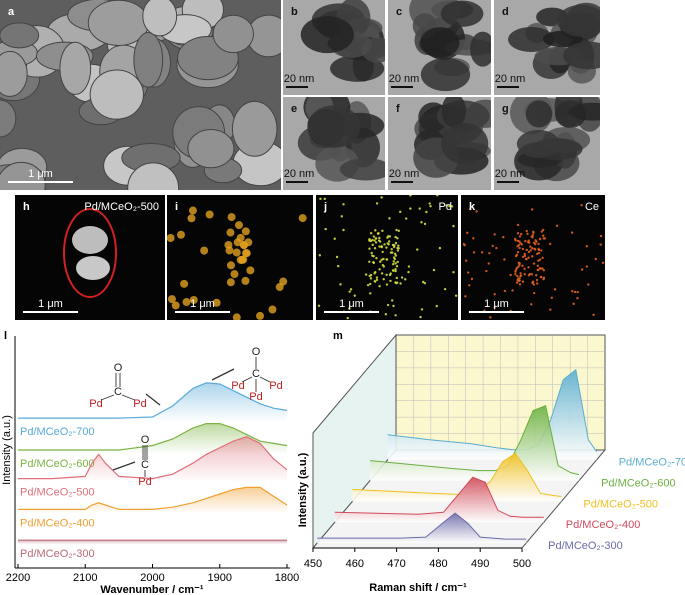 This screenshot has height=595, width=685. What do you see at coordinates (472, 207) in the screenshot?
I see `panel-label: k` at bounding box center [472, 207].